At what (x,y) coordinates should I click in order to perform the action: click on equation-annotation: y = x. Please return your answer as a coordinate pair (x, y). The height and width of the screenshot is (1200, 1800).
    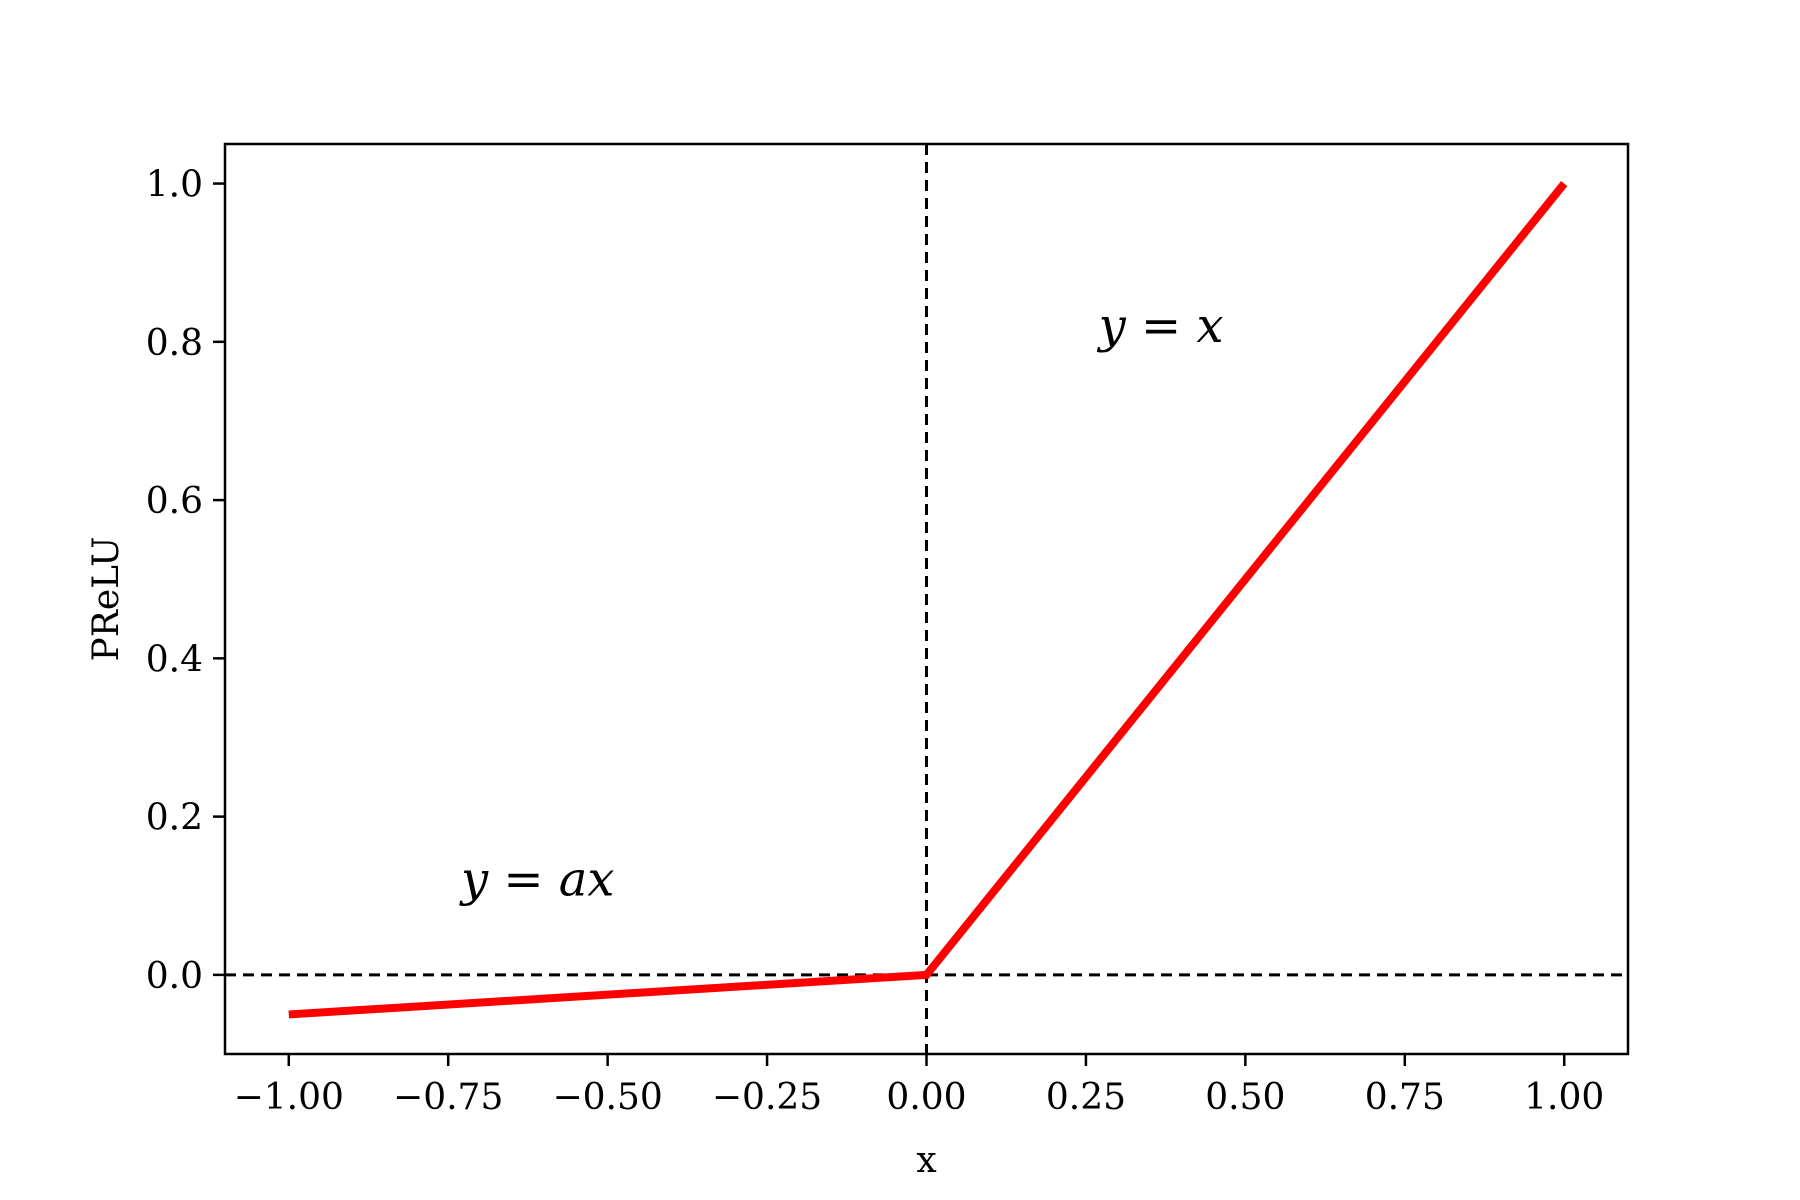
    Looking at the image, I should click on (1160, 326).